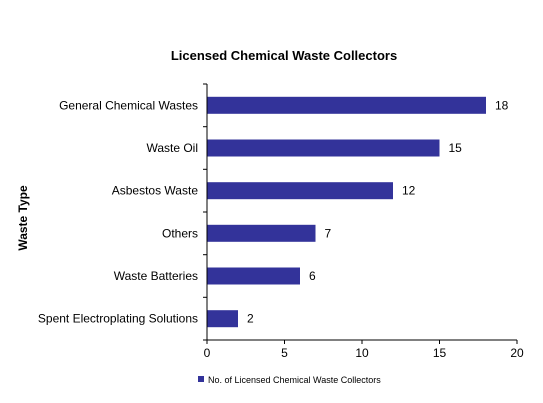  What do you see at coordinates (201, 379) in the screenshot?
I see `legend-swatch` at bounding box center [201, 379].